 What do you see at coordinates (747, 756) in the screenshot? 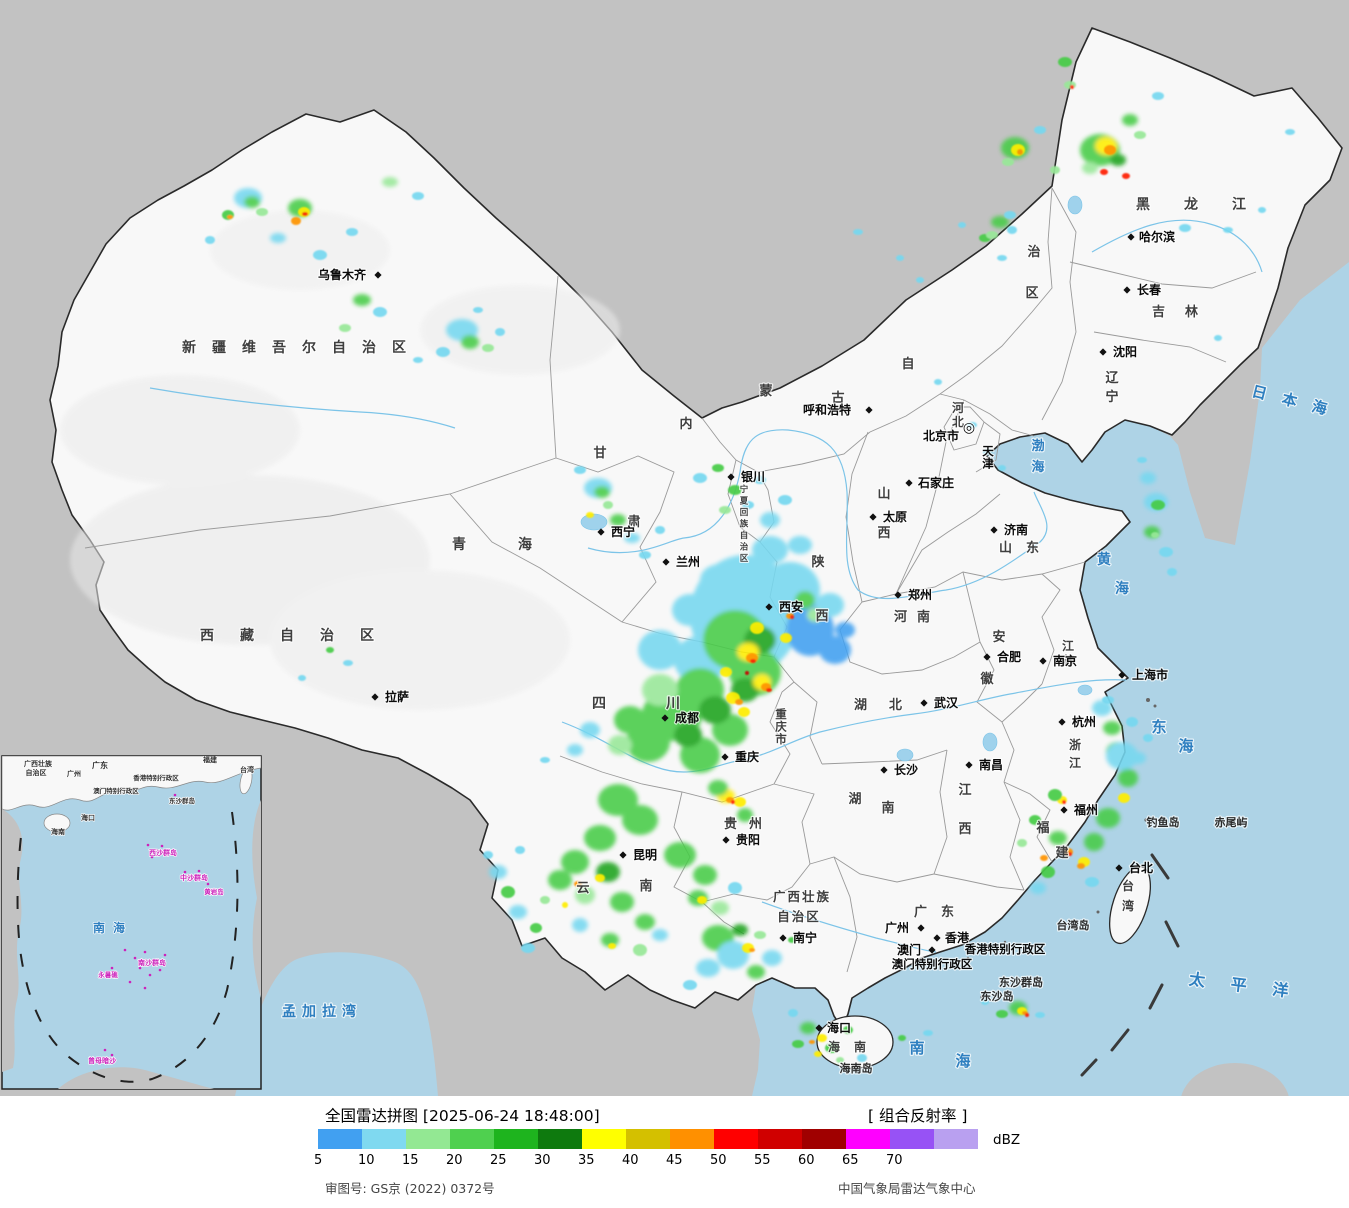
I see `city-label: 重庆` at bounding box center [747, 756].